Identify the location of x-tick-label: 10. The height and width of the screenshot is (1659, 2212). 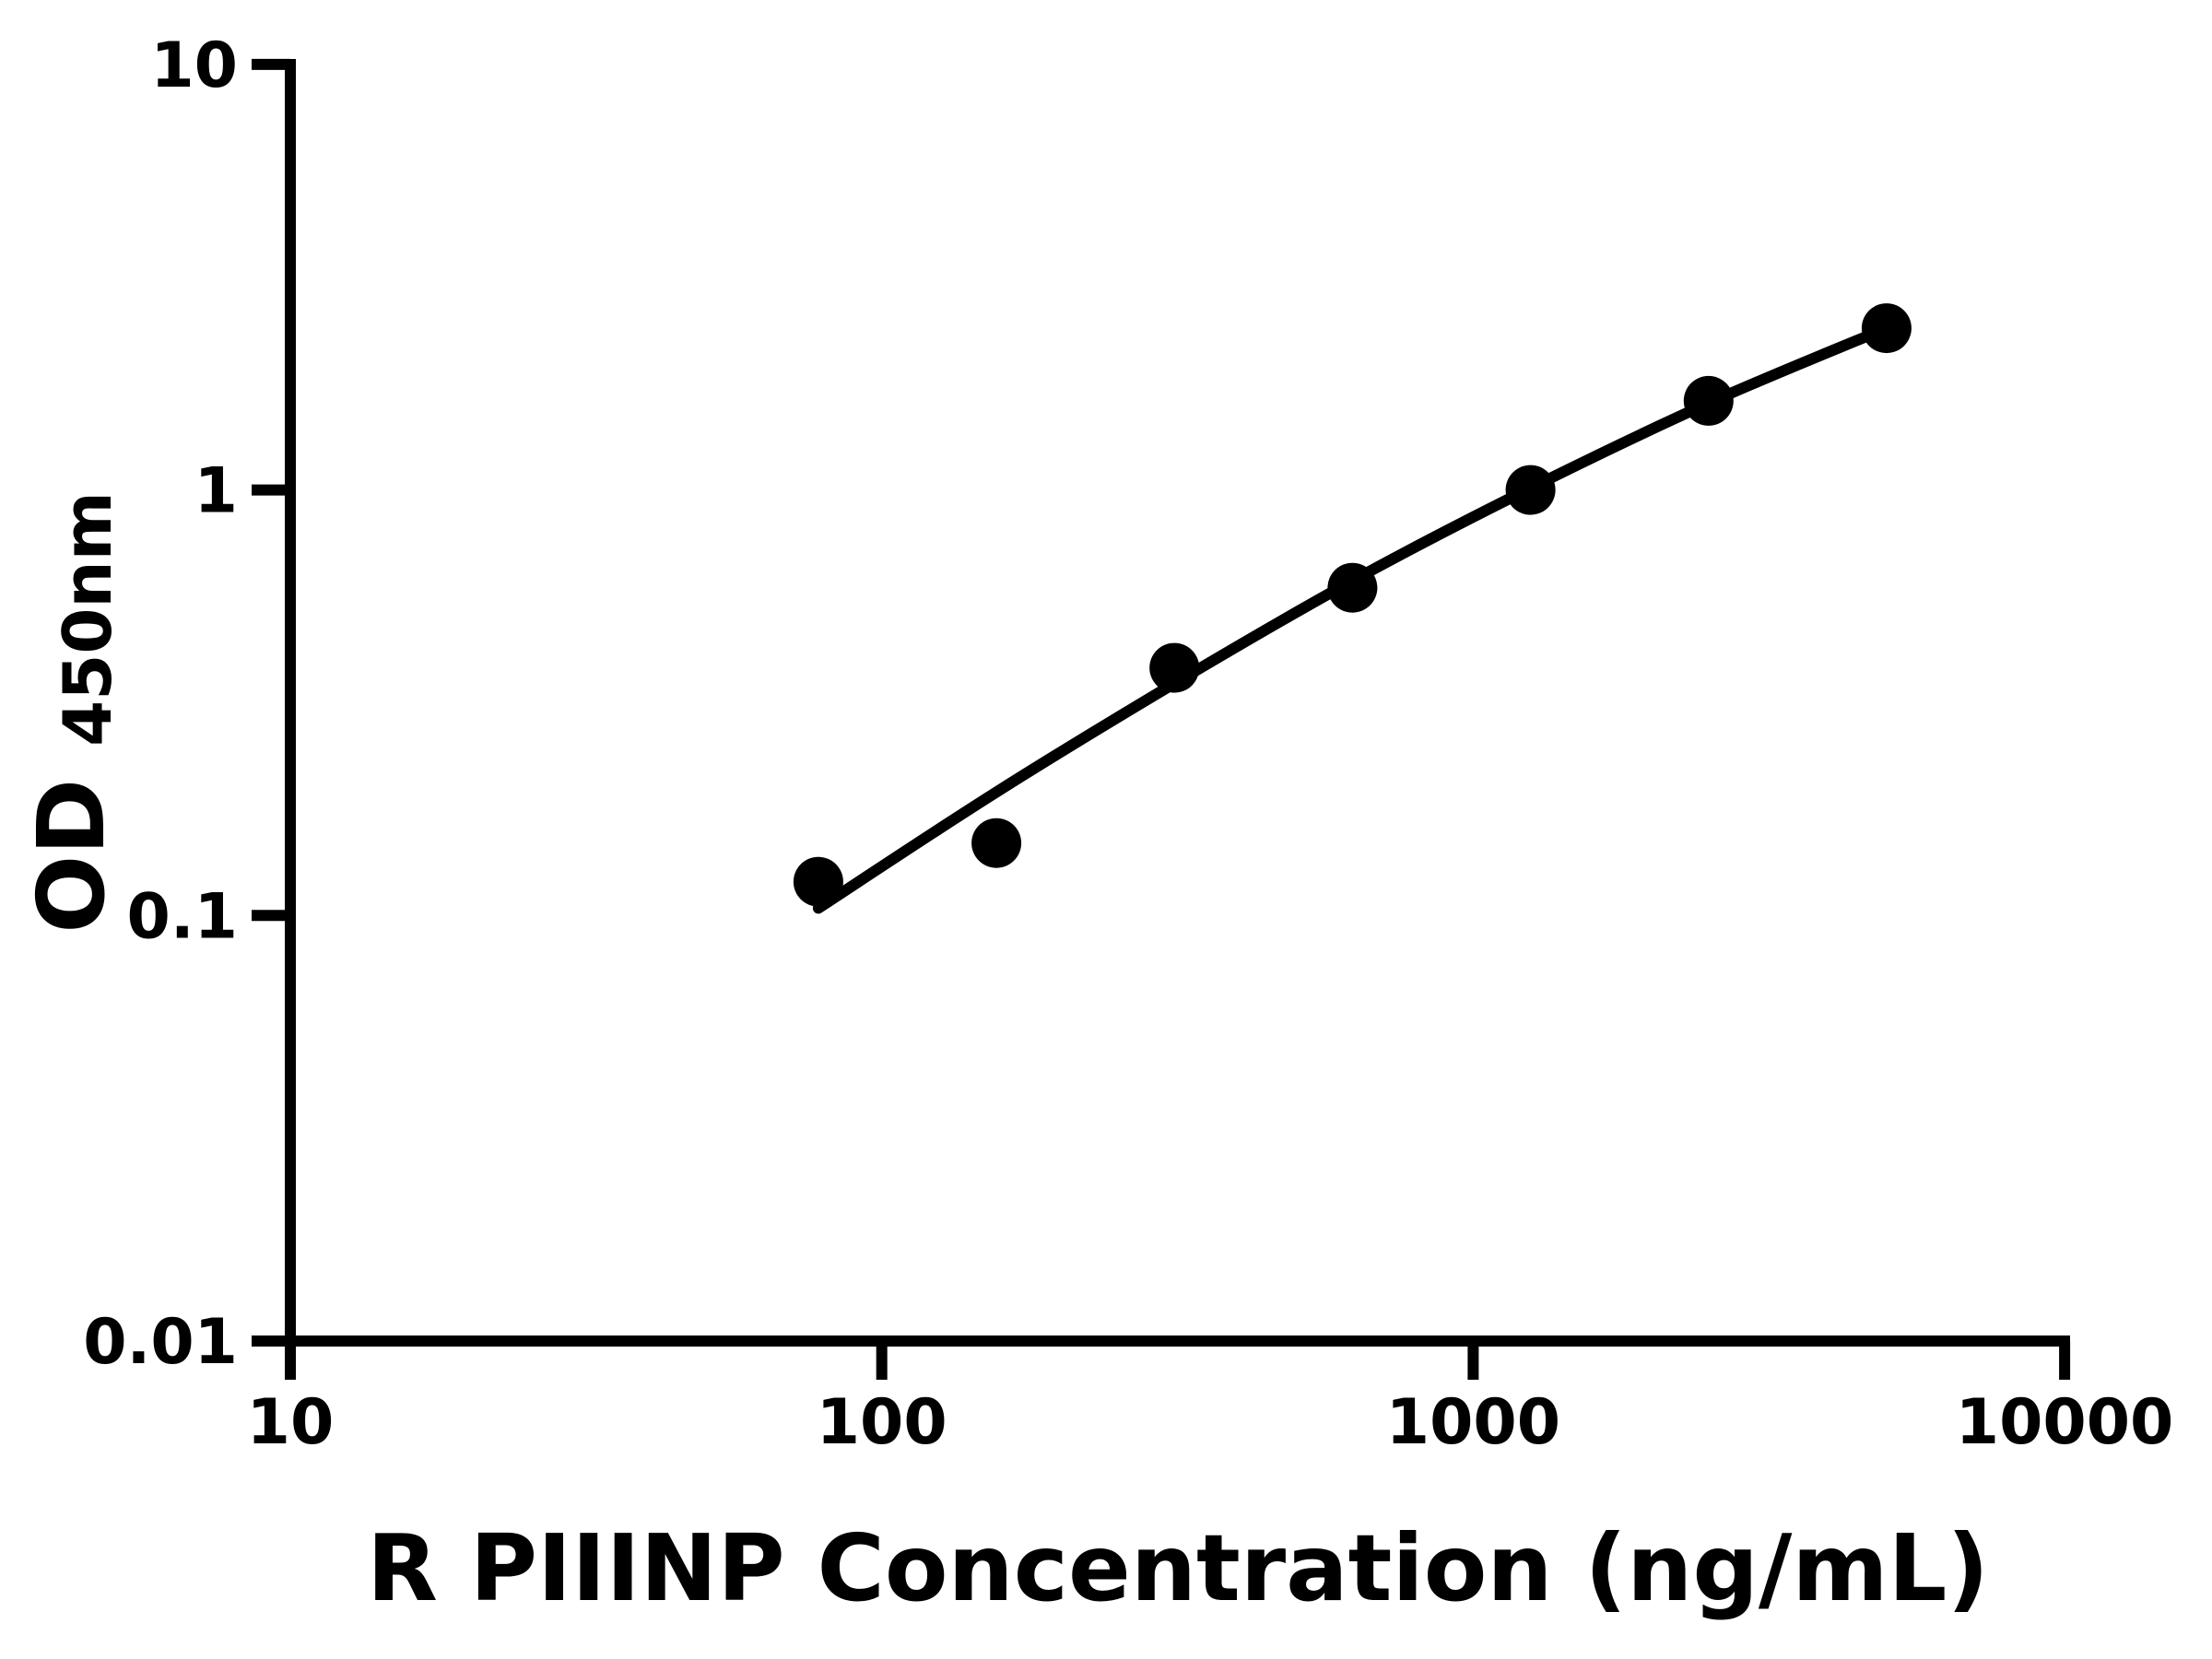
(291, 1422).